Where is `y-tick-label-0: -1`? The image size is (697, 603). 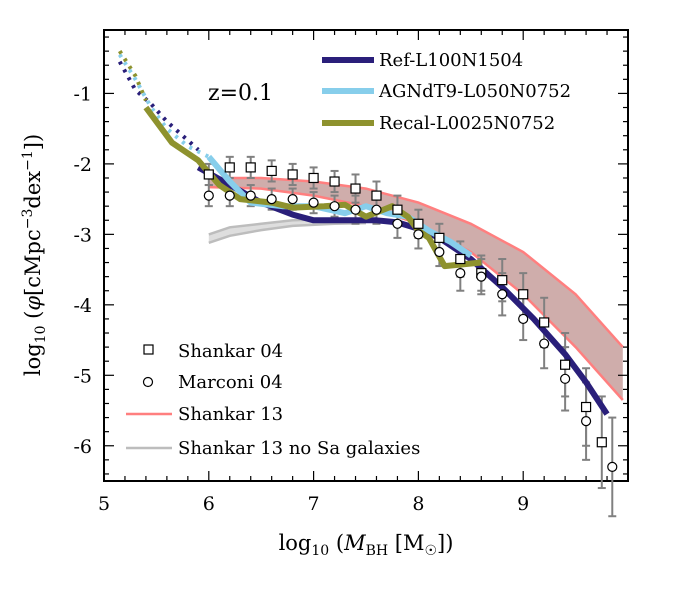
y-tick-label-0: -1 is located at coordinates (82, 94).